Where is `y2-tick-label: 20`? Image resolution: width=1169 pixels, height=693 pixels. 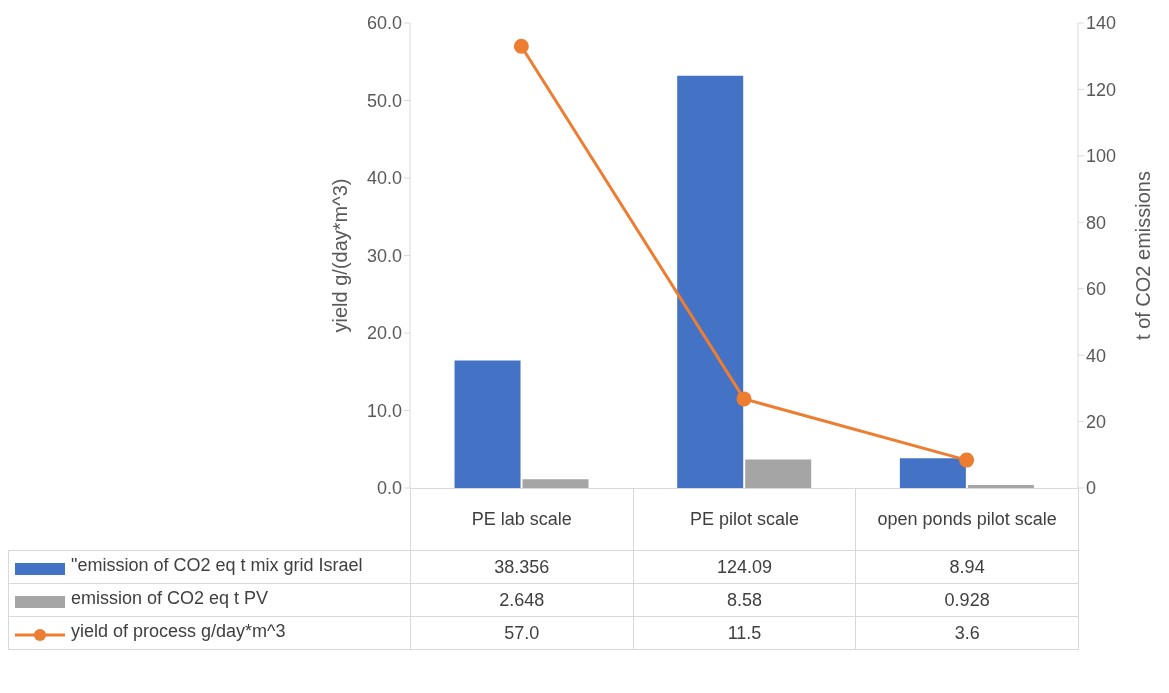
y2-tick-label: 20 is located at coordinates (1096, 421).